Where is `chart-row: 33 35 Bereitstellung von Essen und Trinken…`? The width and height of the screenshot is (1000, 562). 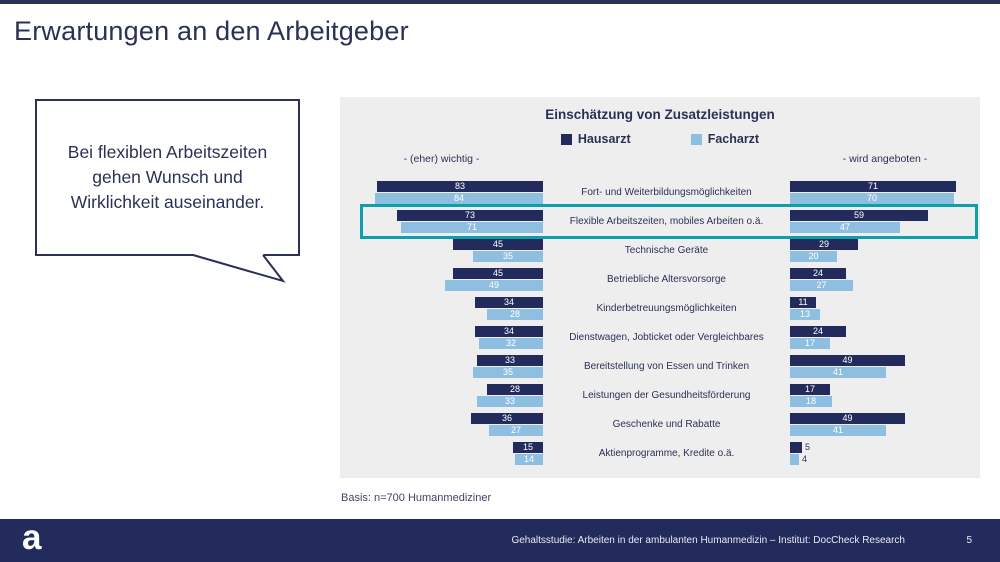 chart-row: 33 35 Bereitstellung von Essen und Trinken… is located at coordinates (660, 369).